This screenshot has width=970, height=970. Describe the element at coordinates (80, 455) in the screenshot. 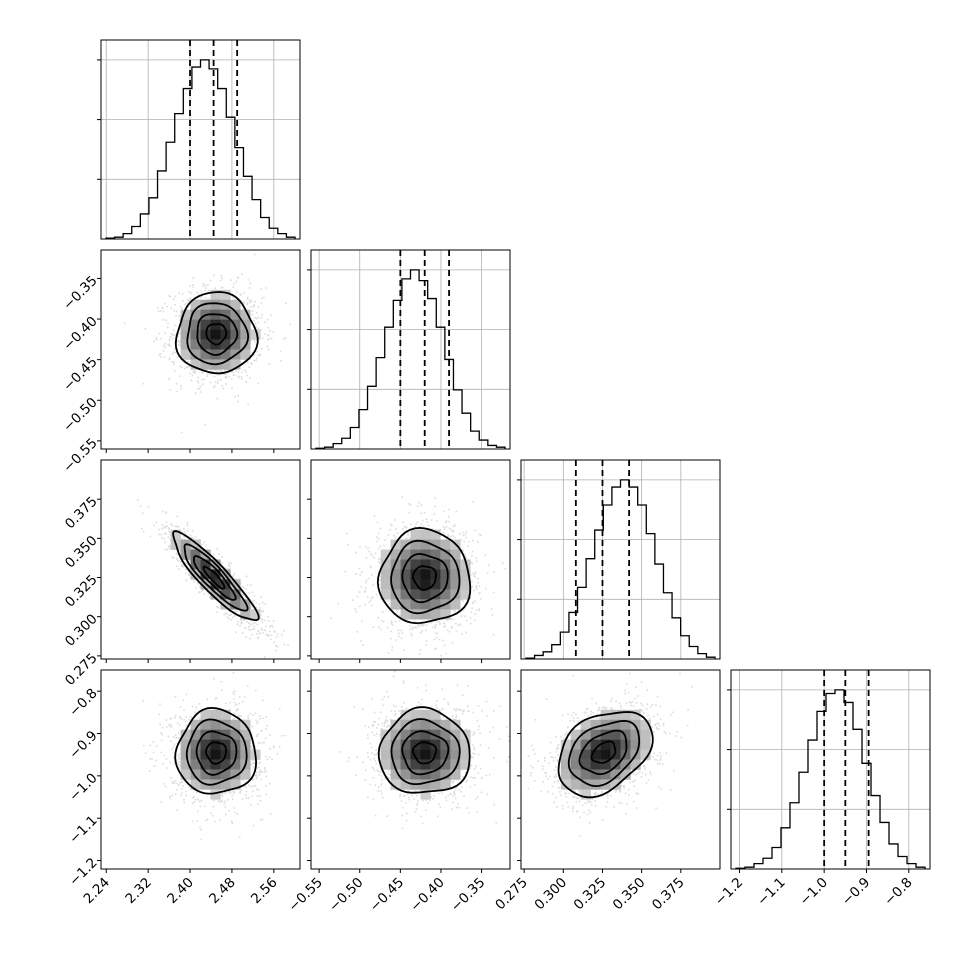

I see `y-tick-label-1-0: −0.55` at that location.